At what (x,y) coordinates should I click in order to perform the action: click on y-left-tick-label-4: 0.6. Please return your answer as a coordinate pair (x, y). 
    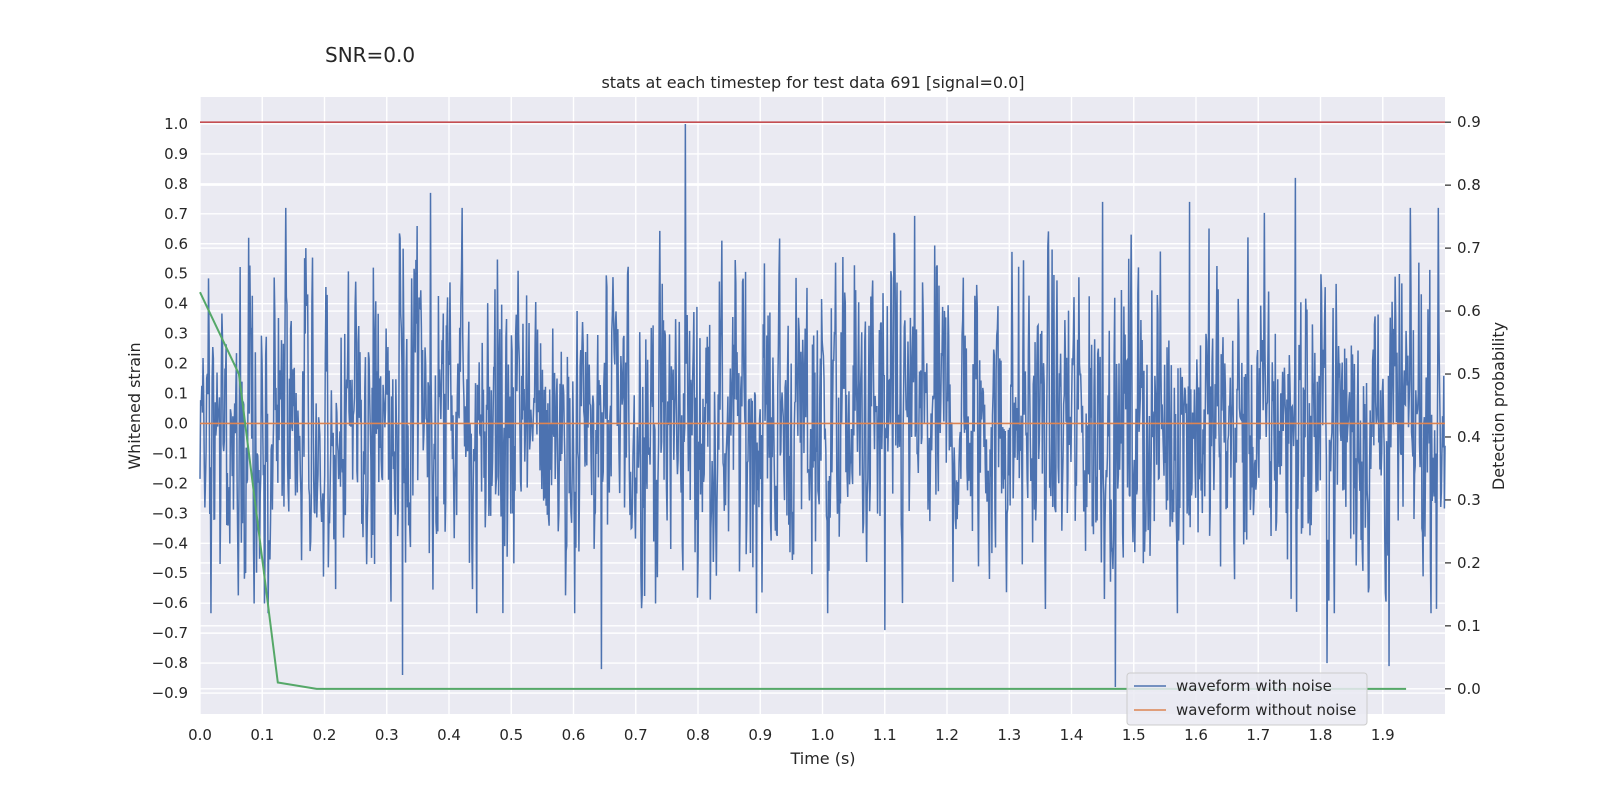
    Looking at the image, I should click on (176, 244).